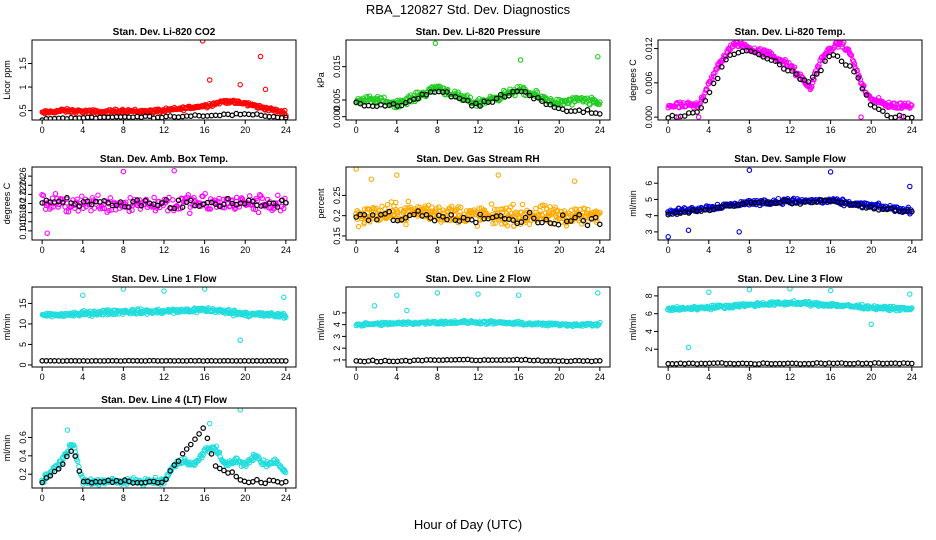 The height and width of the screenshot is (540, 936). Describe the element at coordinates (337, 312) in the screenshot. I see `y-tick-label: 5` at that location.